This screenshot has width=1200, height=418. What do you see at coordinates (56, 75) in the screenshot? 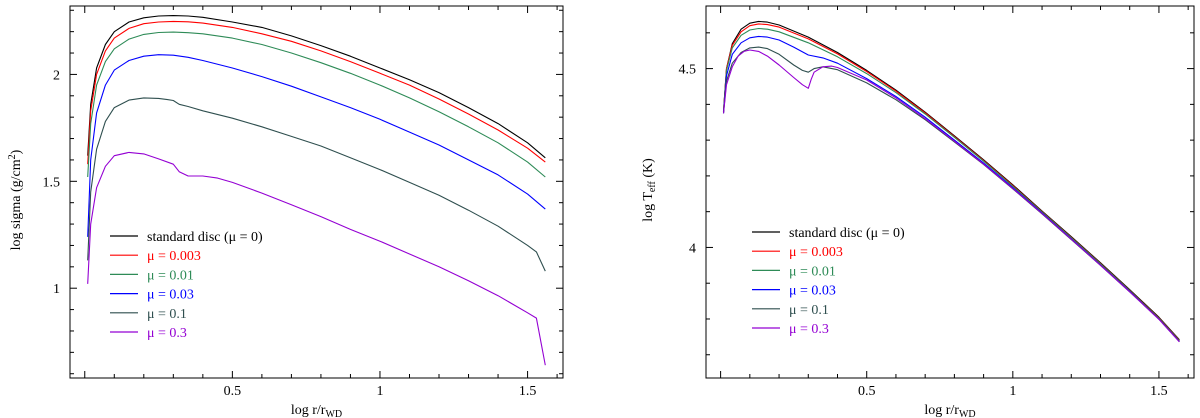
I see `y-tick-label: 2` at bounding box center [56, 75].